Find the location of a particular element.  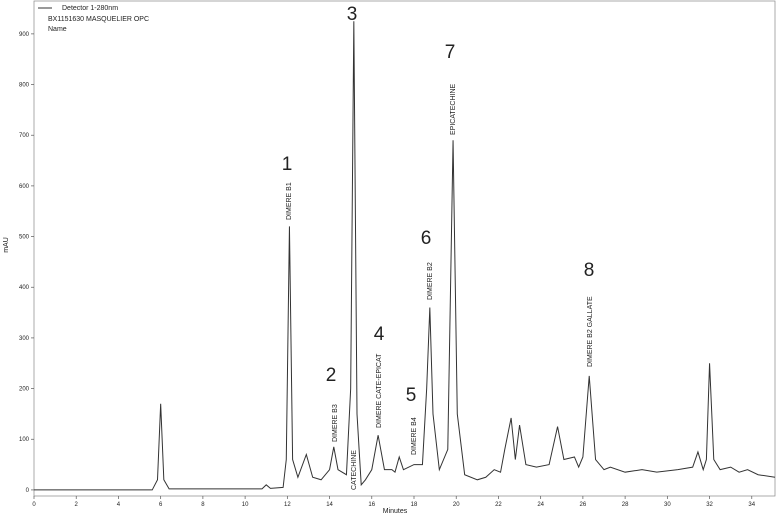

x-tick-label: 16 is located at coordinates (371, 505).